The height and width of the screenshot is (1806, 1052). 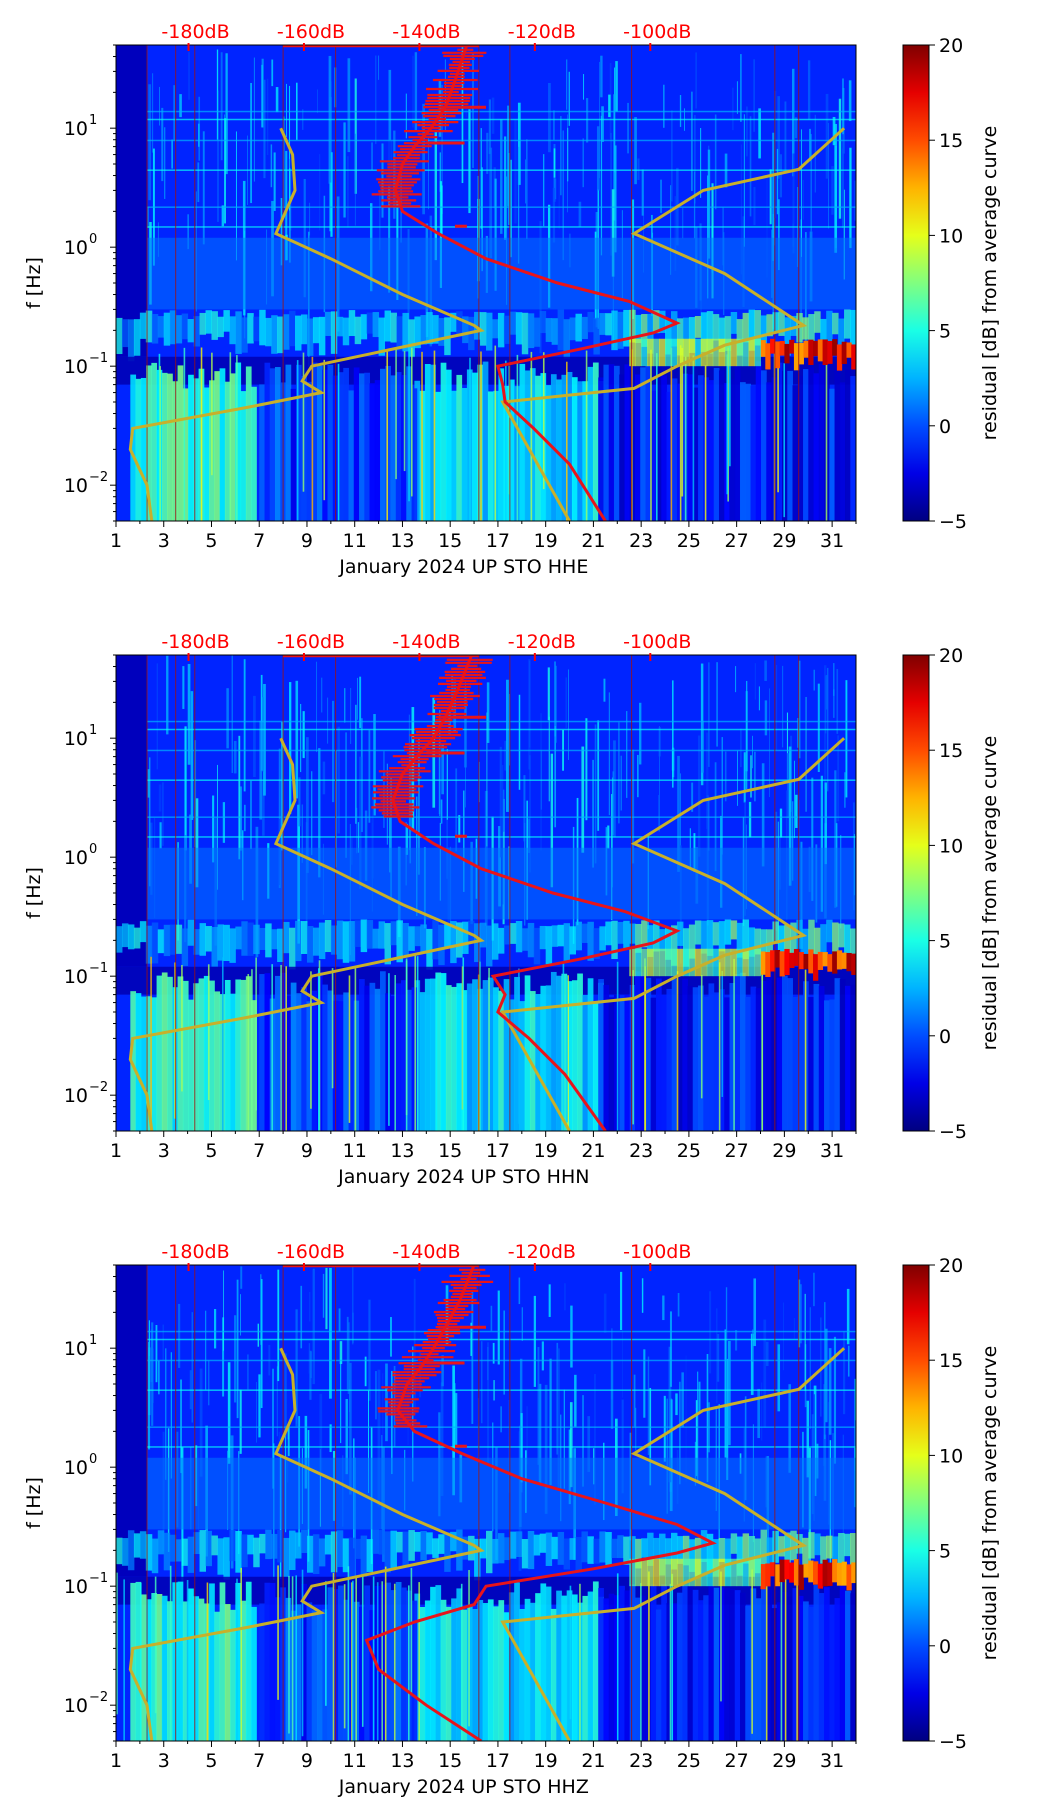 I want to click on db-label: -120dB, so click(x=542, y=642).